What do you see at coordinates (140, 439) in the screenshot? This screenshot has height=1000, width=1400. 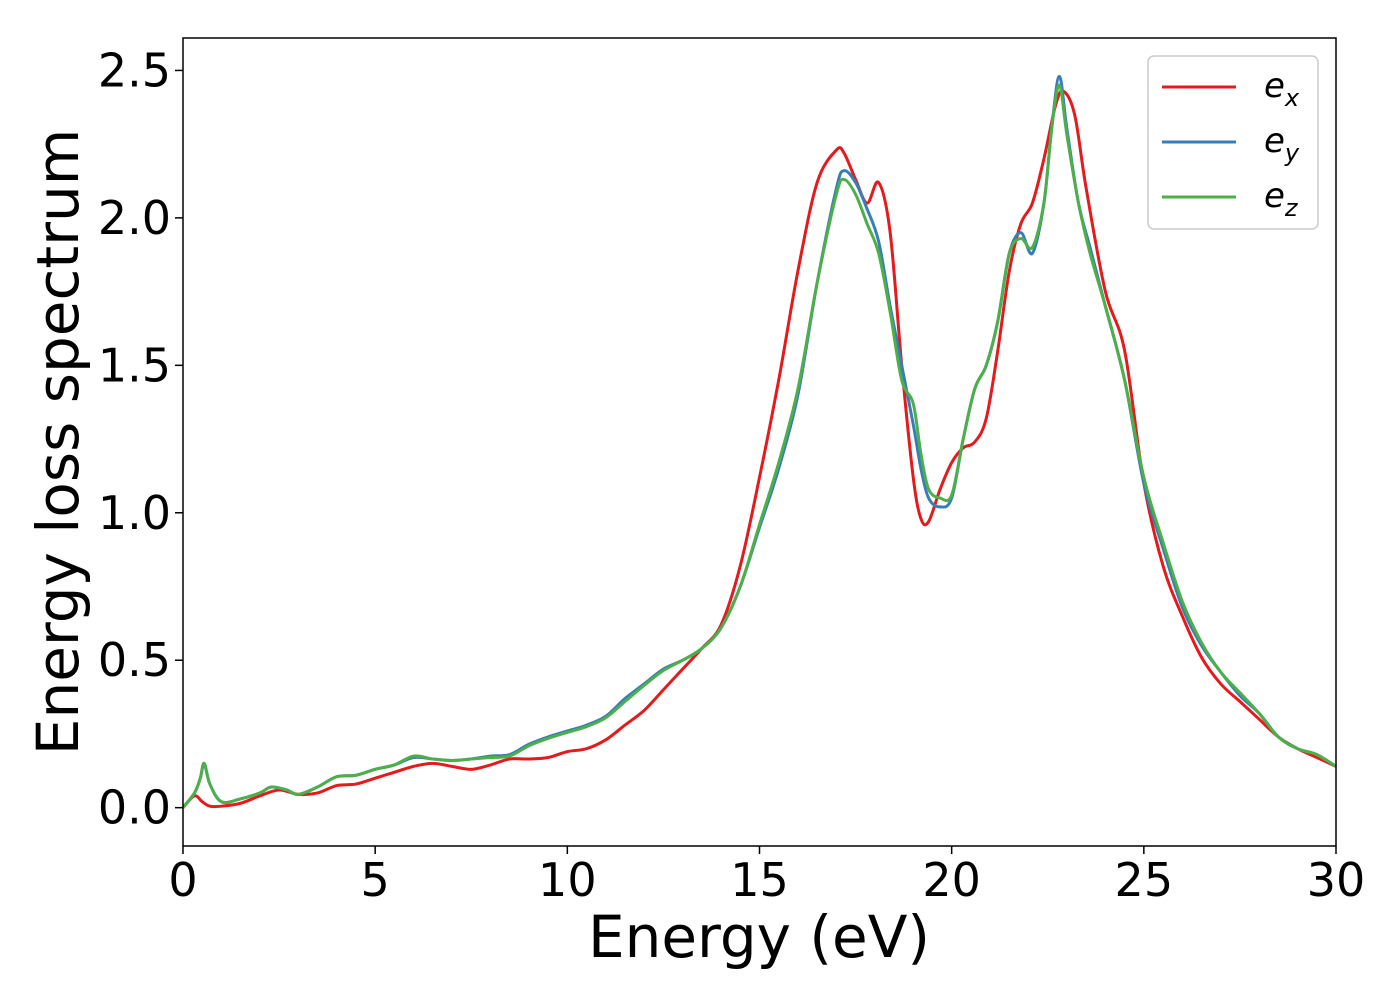 I see `y-axis-ticks: 0.0 0.5 1.0 1.5 2.0 2.5` at bounding box center [140, 439].